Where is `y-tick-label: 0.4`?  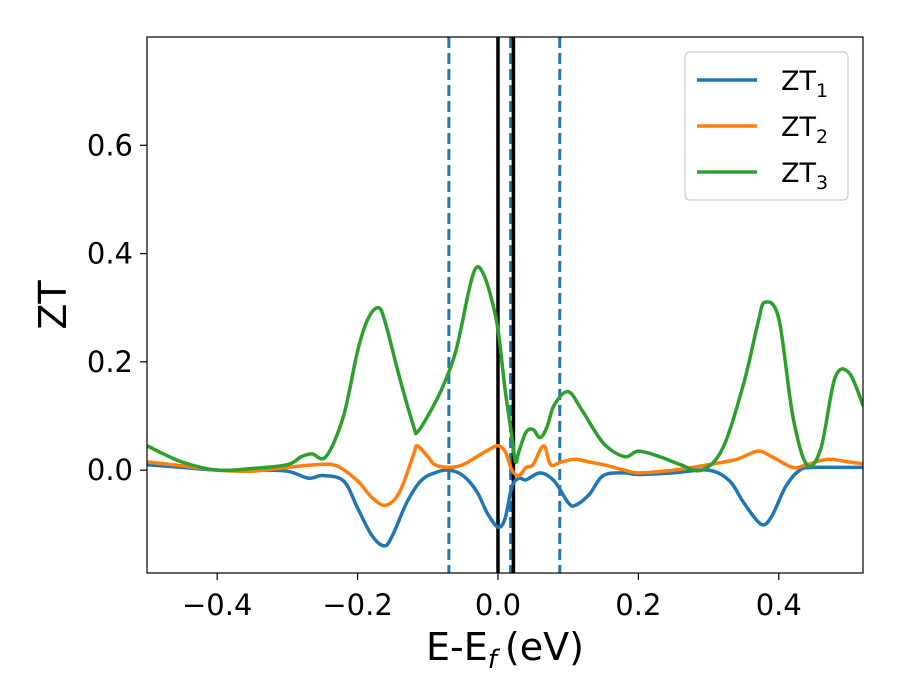 y-tick-label: 0.4 is located at coordinates (110, 254).